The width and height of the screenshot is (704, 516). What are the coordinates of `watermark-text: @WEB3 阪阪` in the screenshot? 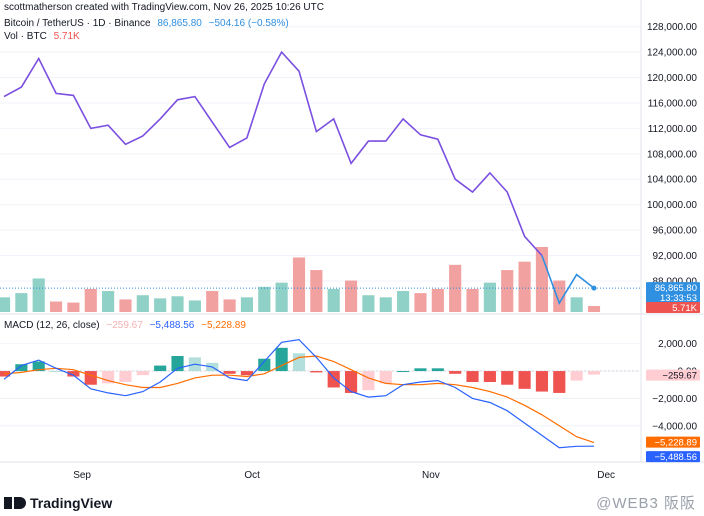 It's located at (646, 503).